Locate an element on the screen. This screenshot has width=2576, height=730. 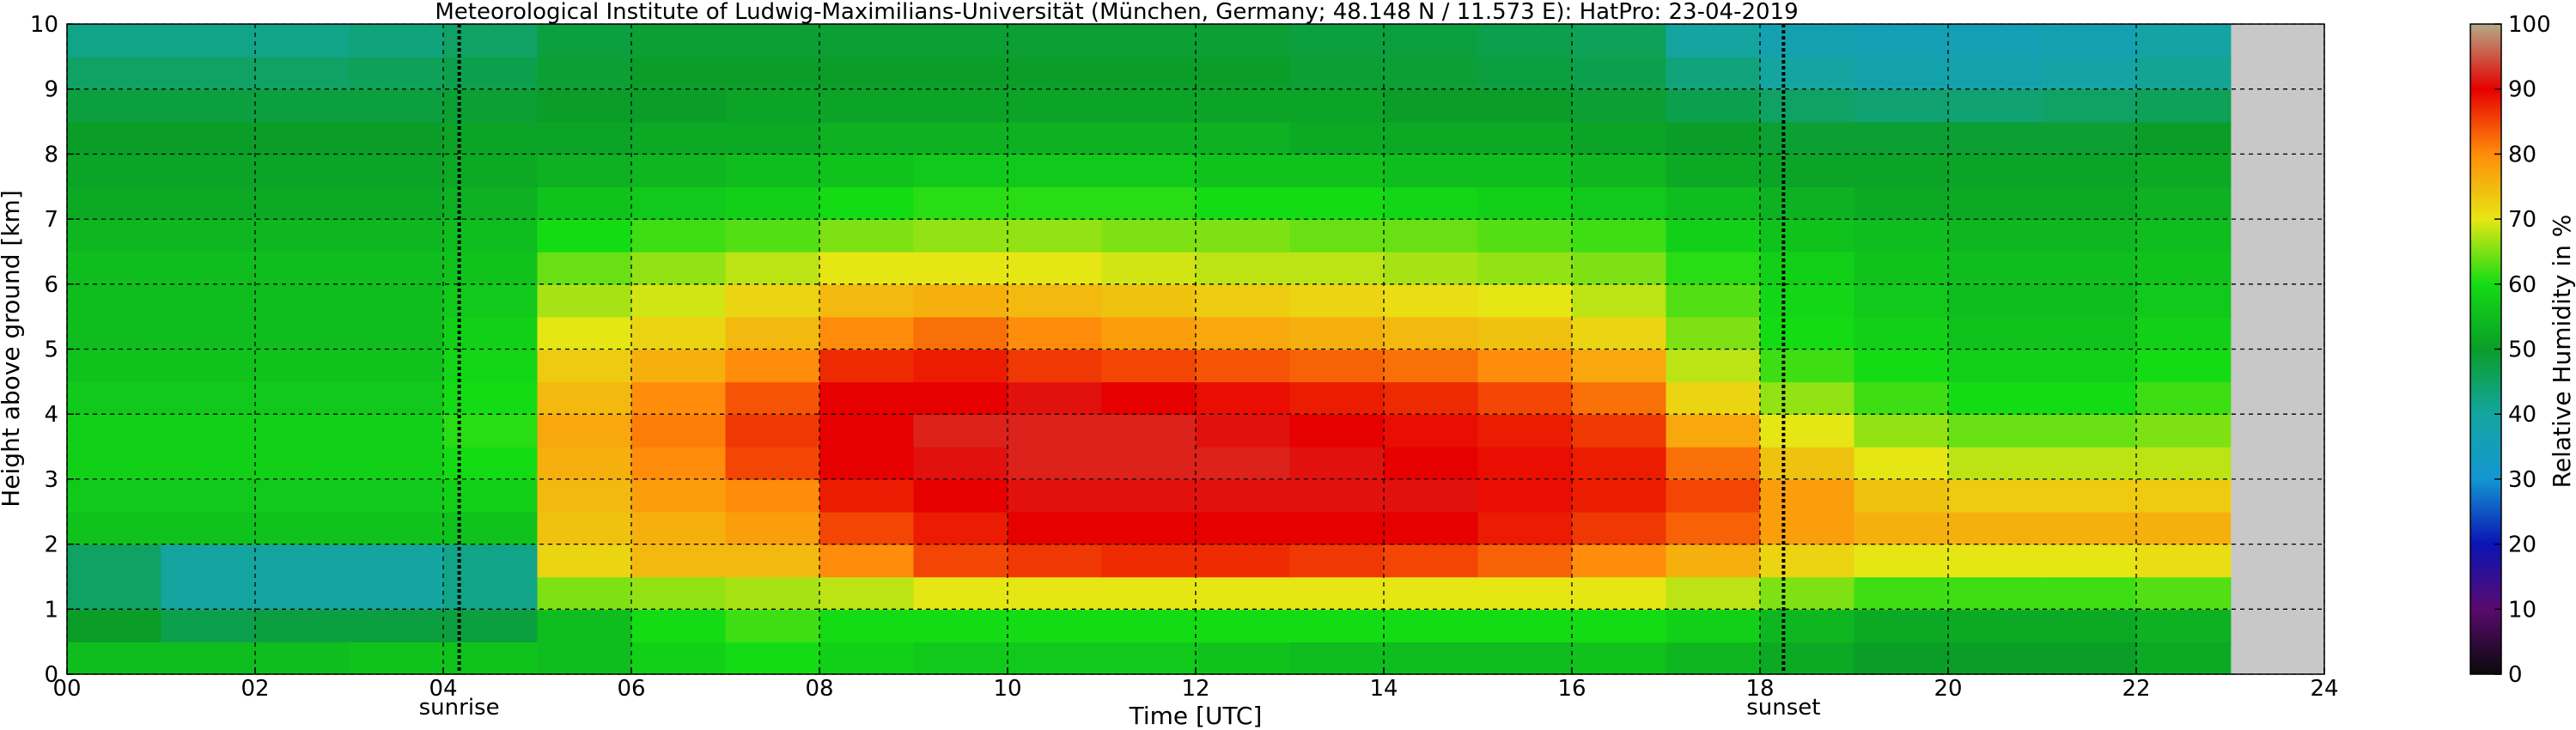
x-tick-label: 24 is located at coordinates (2324, 689).